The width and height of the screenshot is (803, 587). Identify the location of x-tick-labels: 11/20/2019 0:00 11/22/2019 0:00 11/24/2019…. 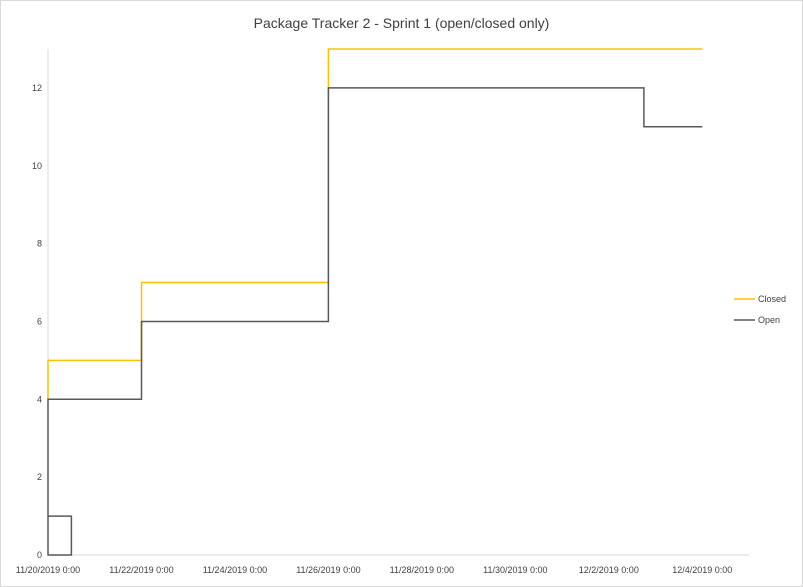
(374, 570).